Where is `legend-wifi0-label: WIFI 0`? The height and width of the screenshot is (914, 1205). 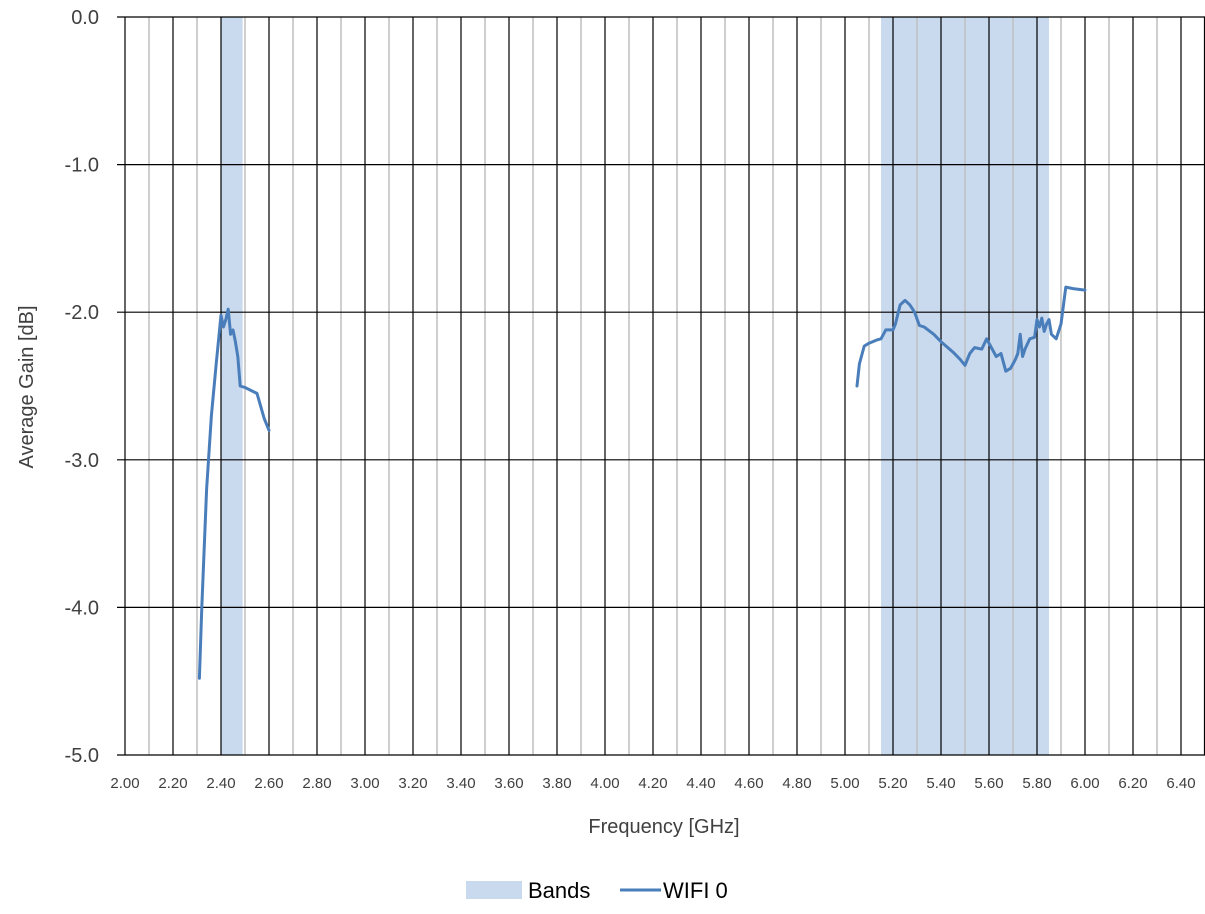 legend-wifi0-label: WIFI 0 is located at coordinates (695, 890).